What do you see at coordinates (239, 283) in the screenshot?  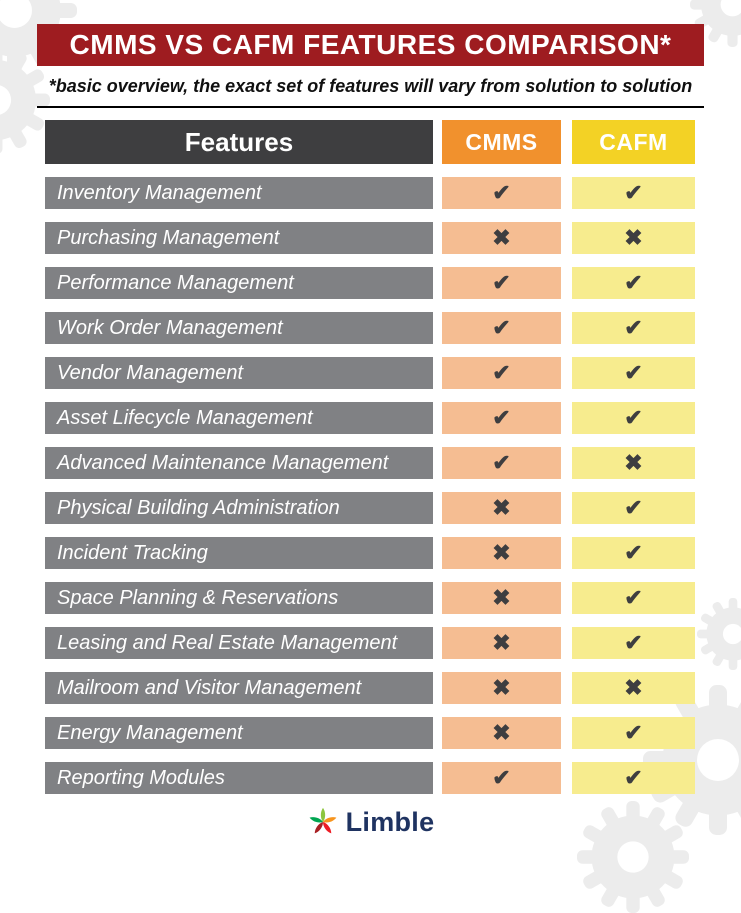 I see `feature-label: Performance Management` at bounding box center [239, 283].